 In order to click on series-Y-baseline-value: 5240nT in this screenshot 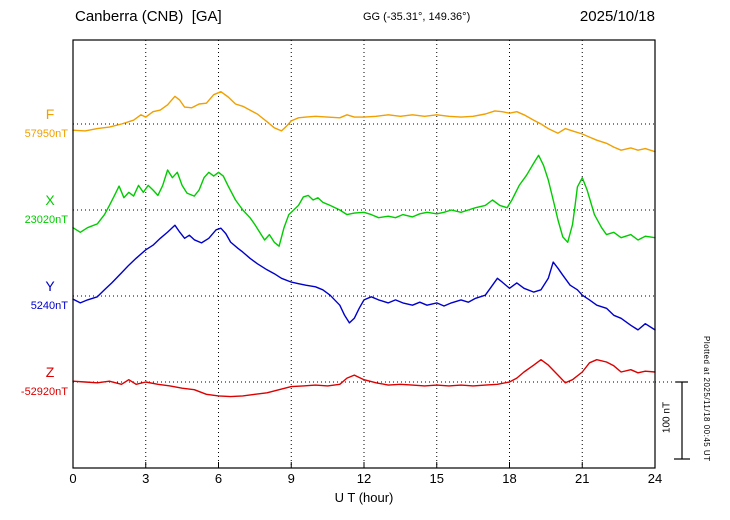, I will do `click(49, 306)`.